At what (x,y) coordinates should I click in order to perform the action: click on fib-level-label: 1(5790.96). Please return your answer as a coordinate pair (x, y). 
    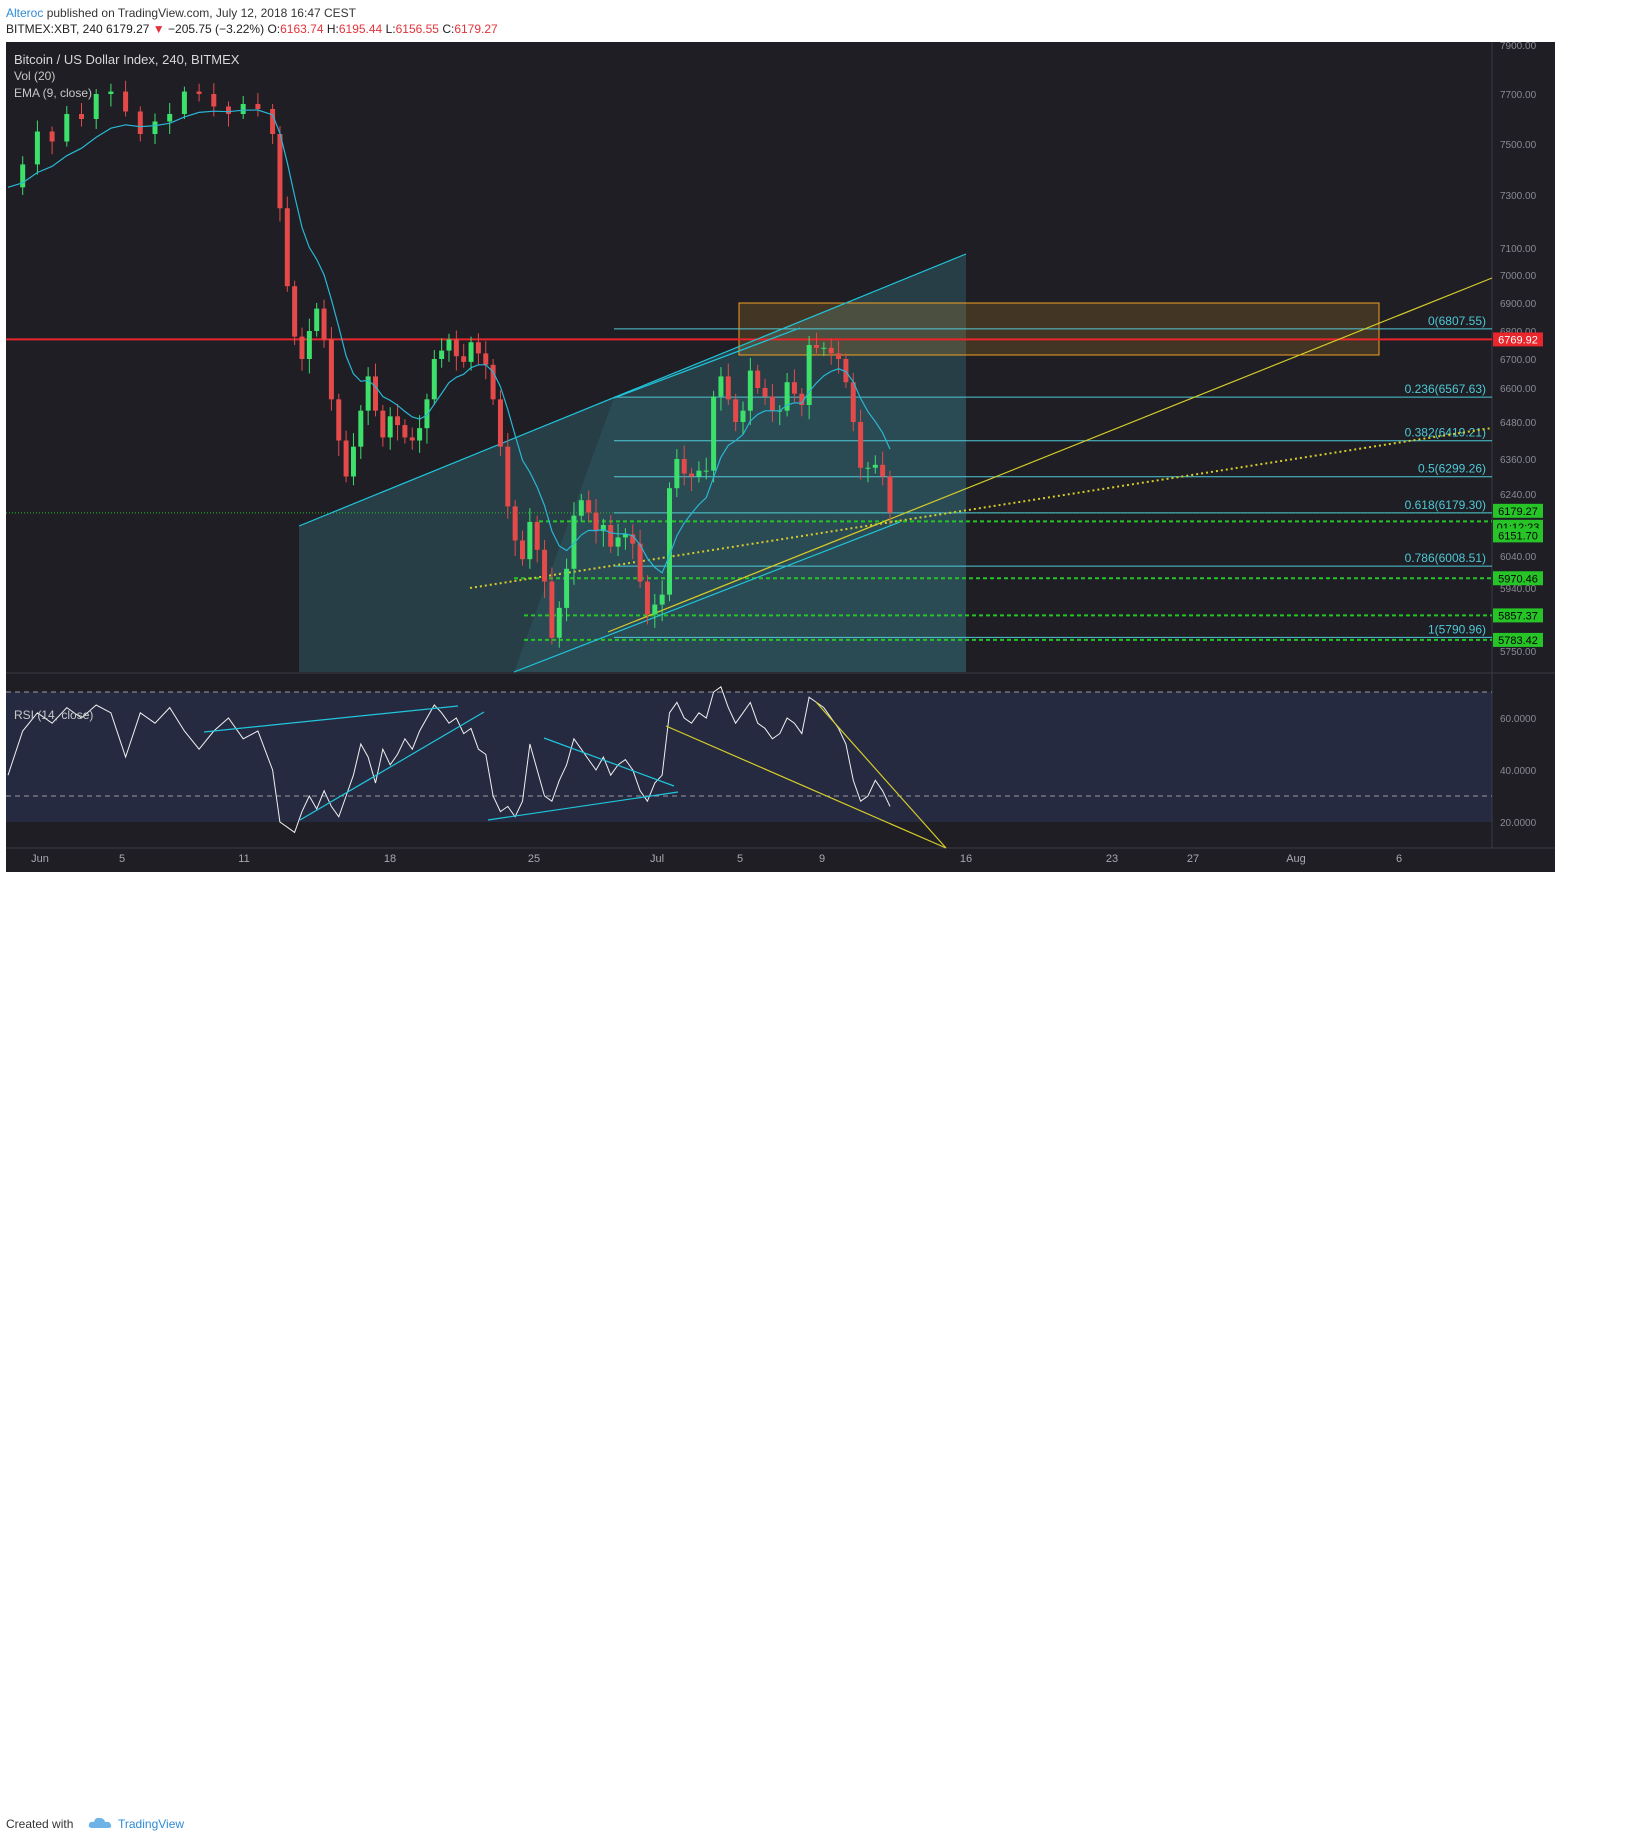
    Looking at the image, I should click on (1457, 629).